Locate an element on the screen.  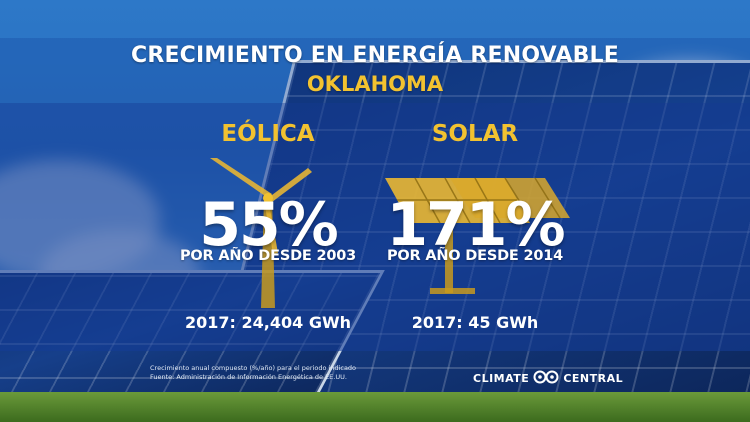
page-title: CRECIMIENTO EN ENERGÍA RENOVABLE is located at coordinates (375, 55).